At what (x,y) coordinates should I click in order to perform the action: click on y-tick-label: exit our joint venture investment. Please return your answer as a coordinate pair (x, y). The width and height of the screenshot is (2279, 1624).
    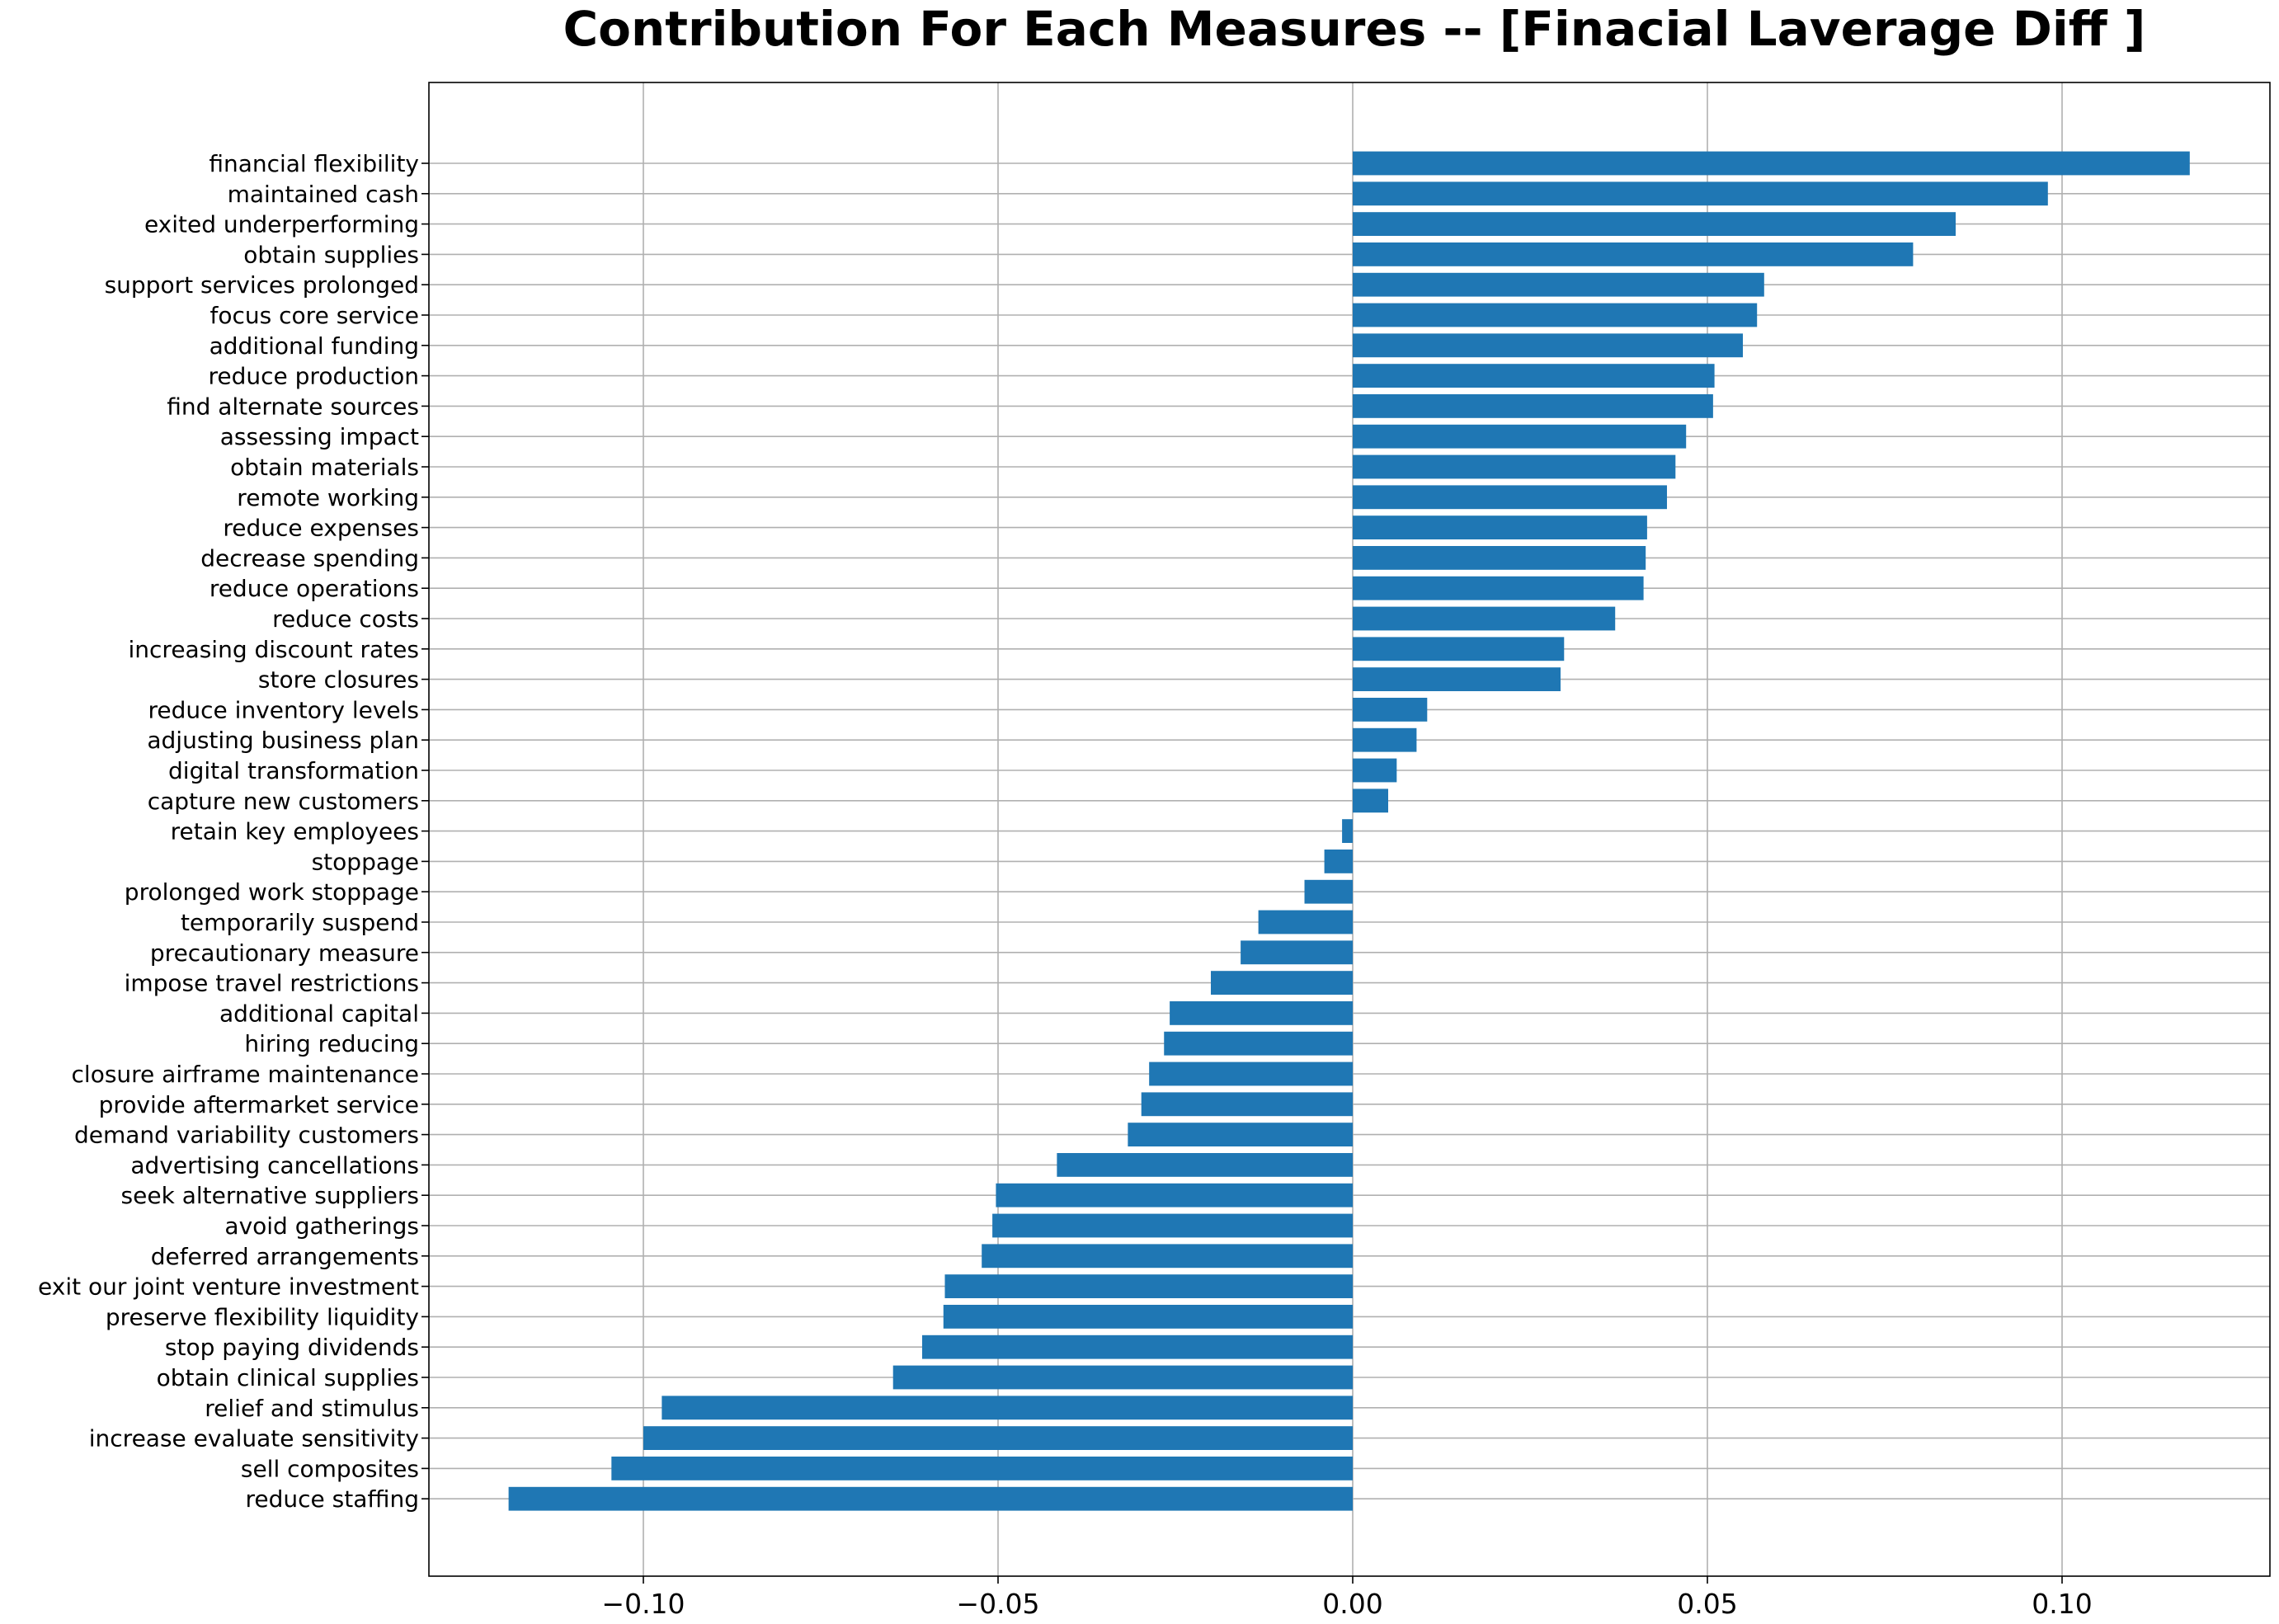
    Looking at the image, I should click on (229, 1287).